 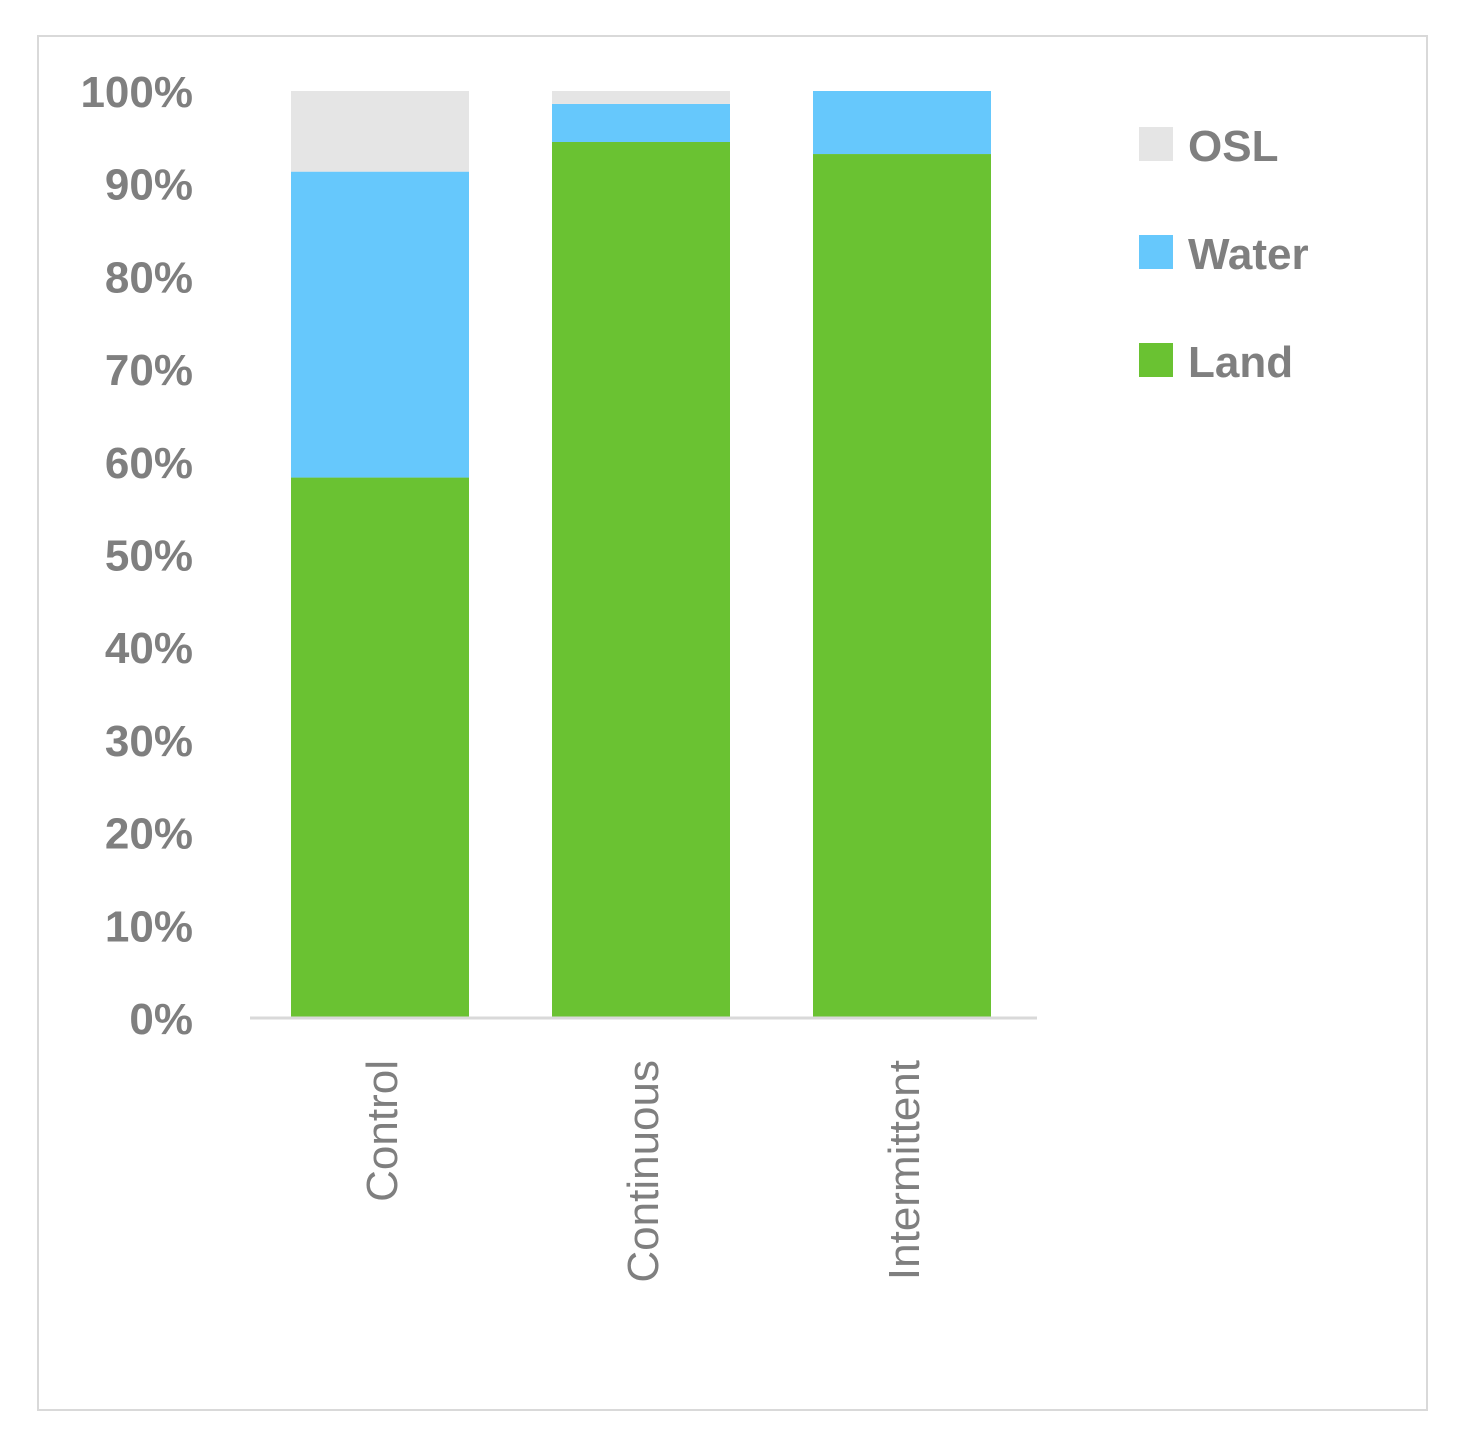 I want to click on y-tick-label: 10%, so click(x=149, y=926).